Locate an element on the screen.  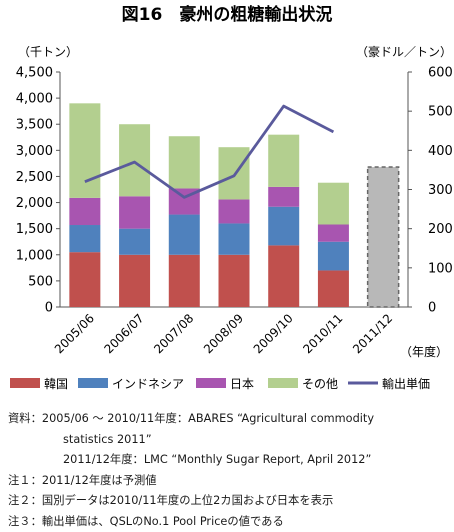
legend-label: 日本 is located at coordinates (242, 384).